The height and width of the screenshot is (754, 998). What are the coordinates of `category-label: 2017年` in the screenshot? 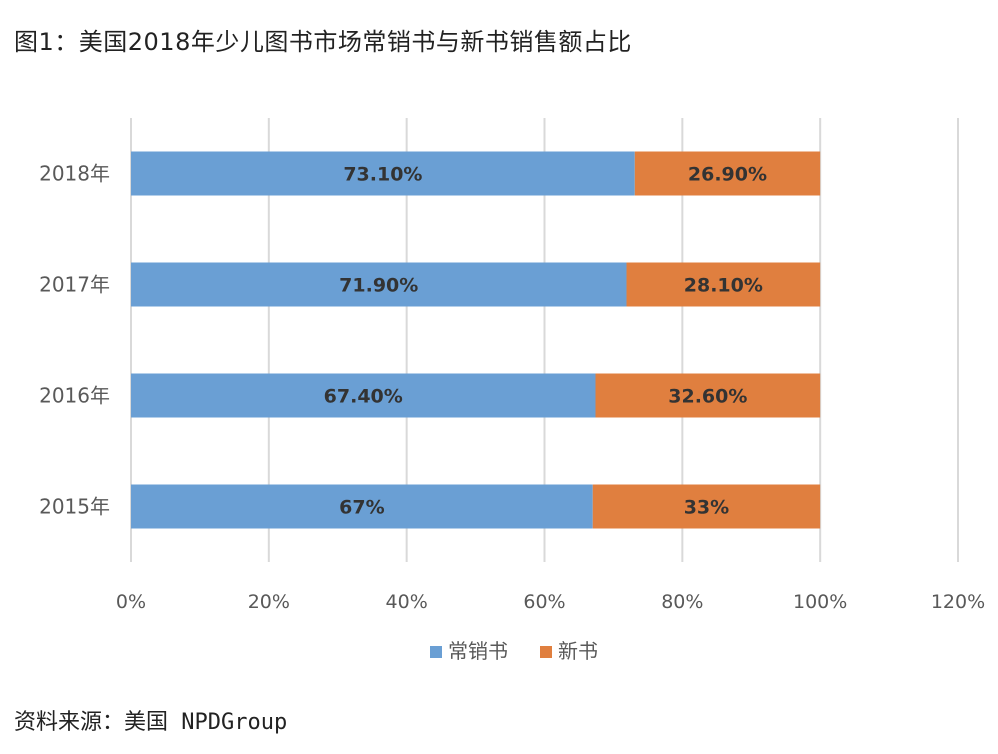 It's located at (74, 285).